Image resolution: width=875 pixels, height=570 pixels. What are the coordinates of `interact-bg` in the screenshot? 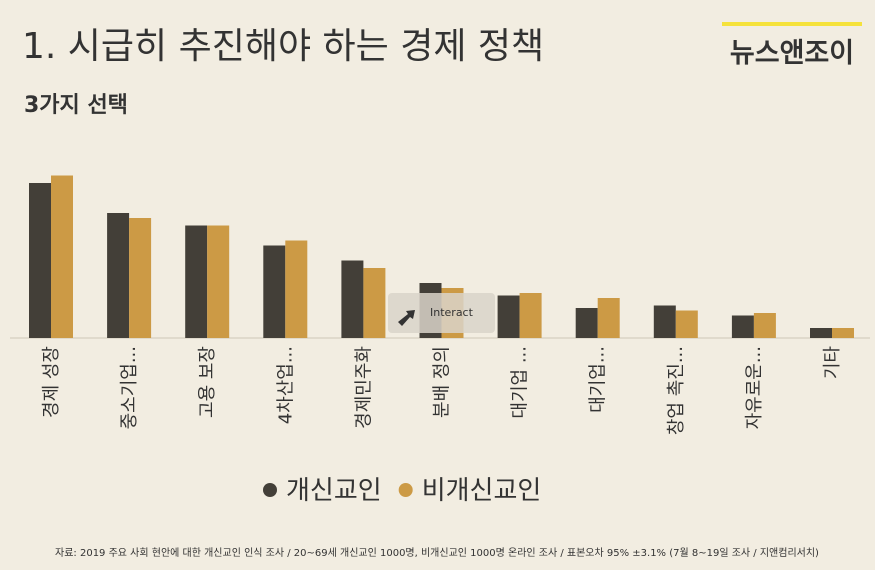 It's located at (441, 313).